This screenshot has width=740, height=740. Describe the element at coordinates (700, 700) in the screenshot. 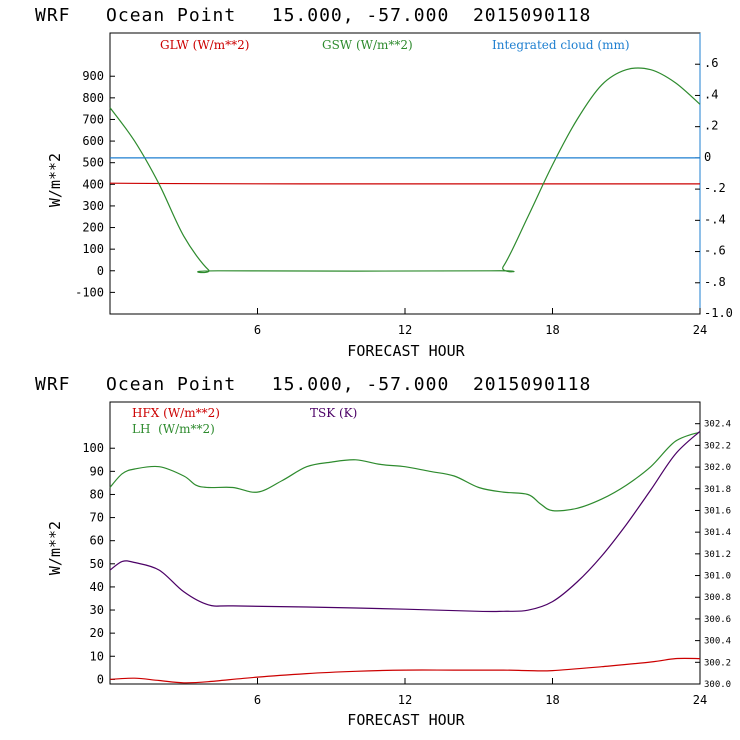

I see `x-tick-label-bottom: 24` at that location.